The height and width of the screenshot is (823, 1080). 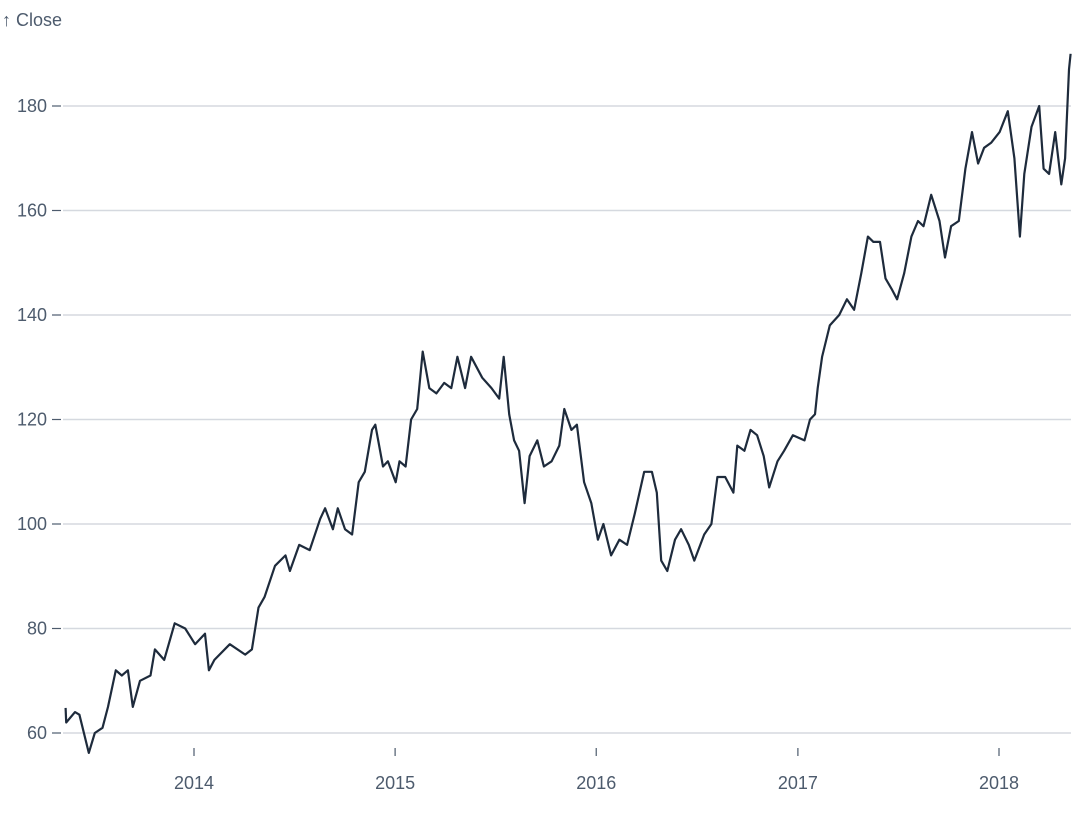 What do you see at coordinates (32, 106) in the screenshot?
I see `y-tick-label: 180` at bounding box center [32, 106].